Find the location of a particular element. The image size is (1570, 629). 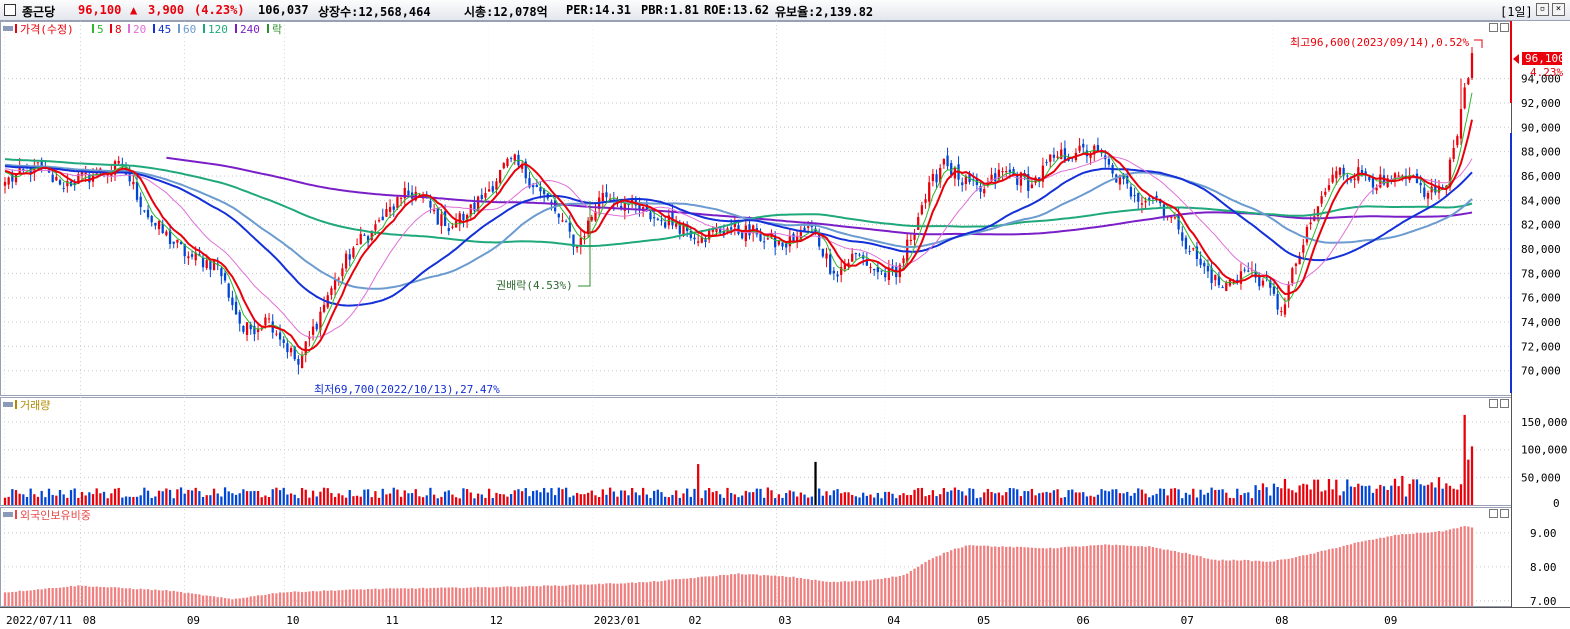

ex-rights-marker is located at coordinates (584, 244).